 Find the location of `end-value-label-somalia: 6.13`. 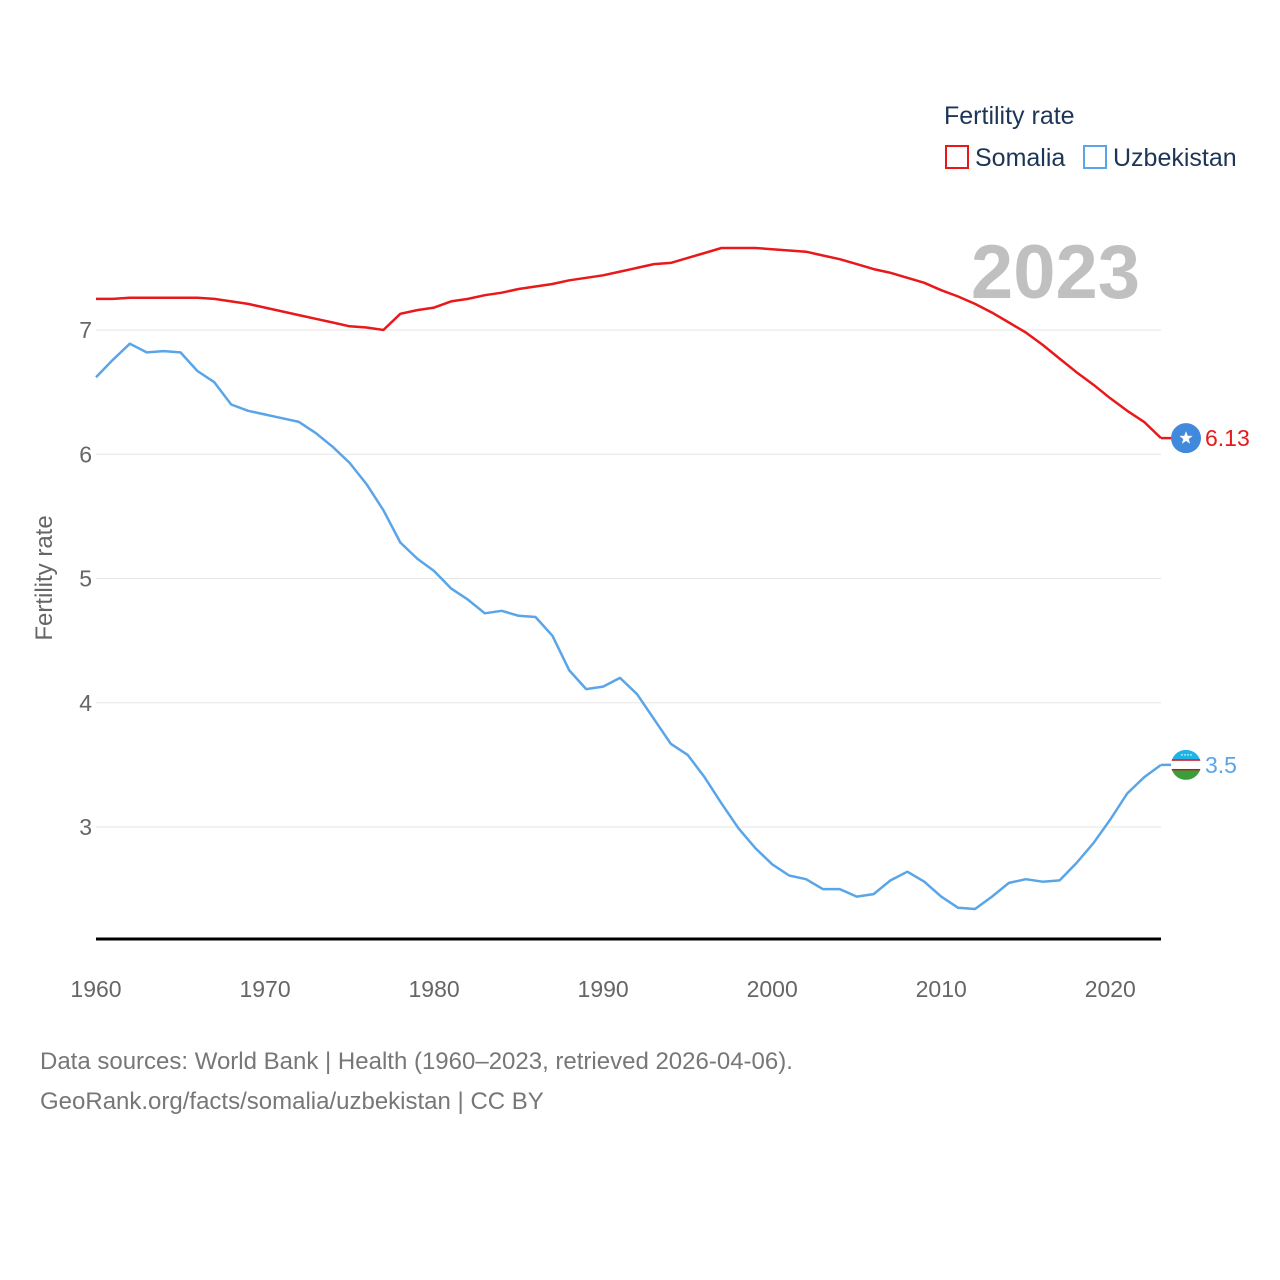

end-value-label-somalia: 6.13 is located at coordinates (1227, 438).